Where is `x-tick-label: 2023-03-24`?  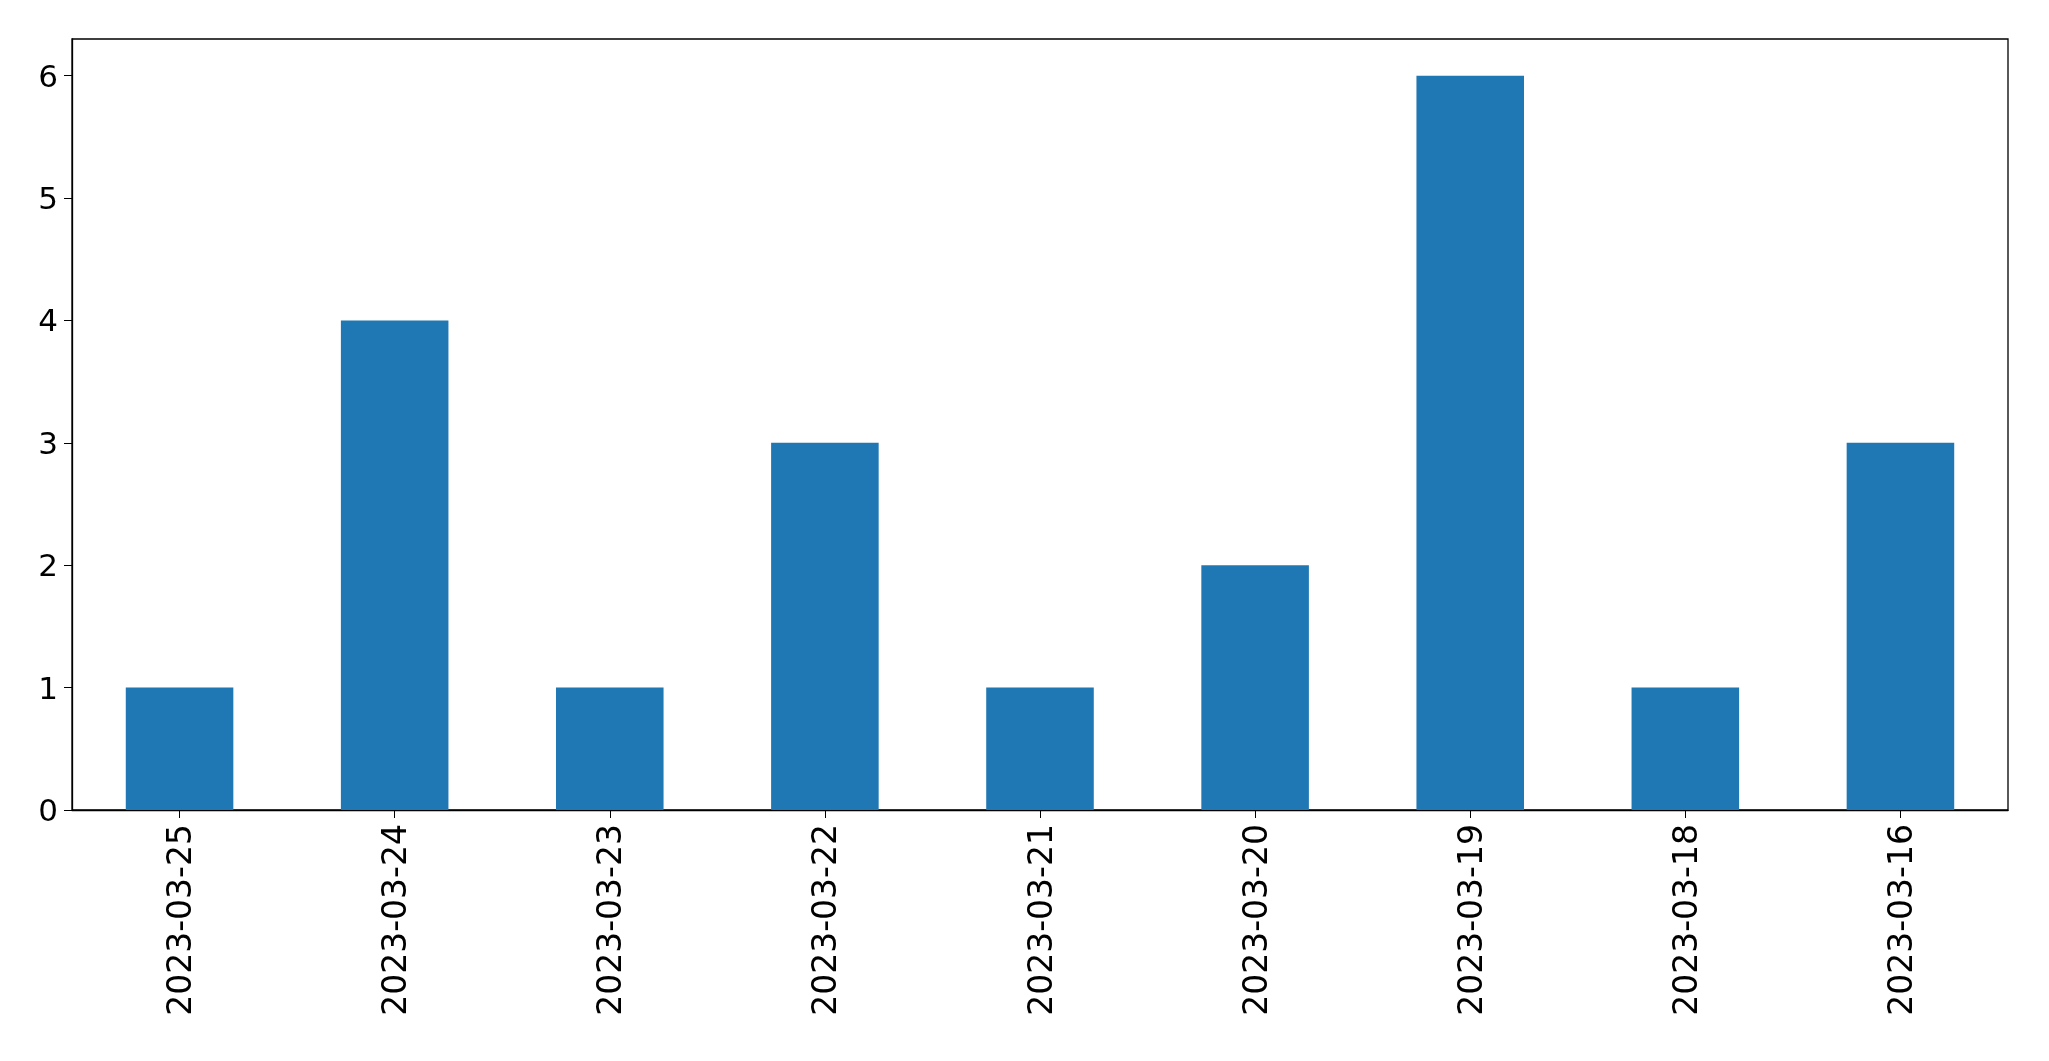
x-tick-label: 2023-03-24 is located at coordinates (395, 920).